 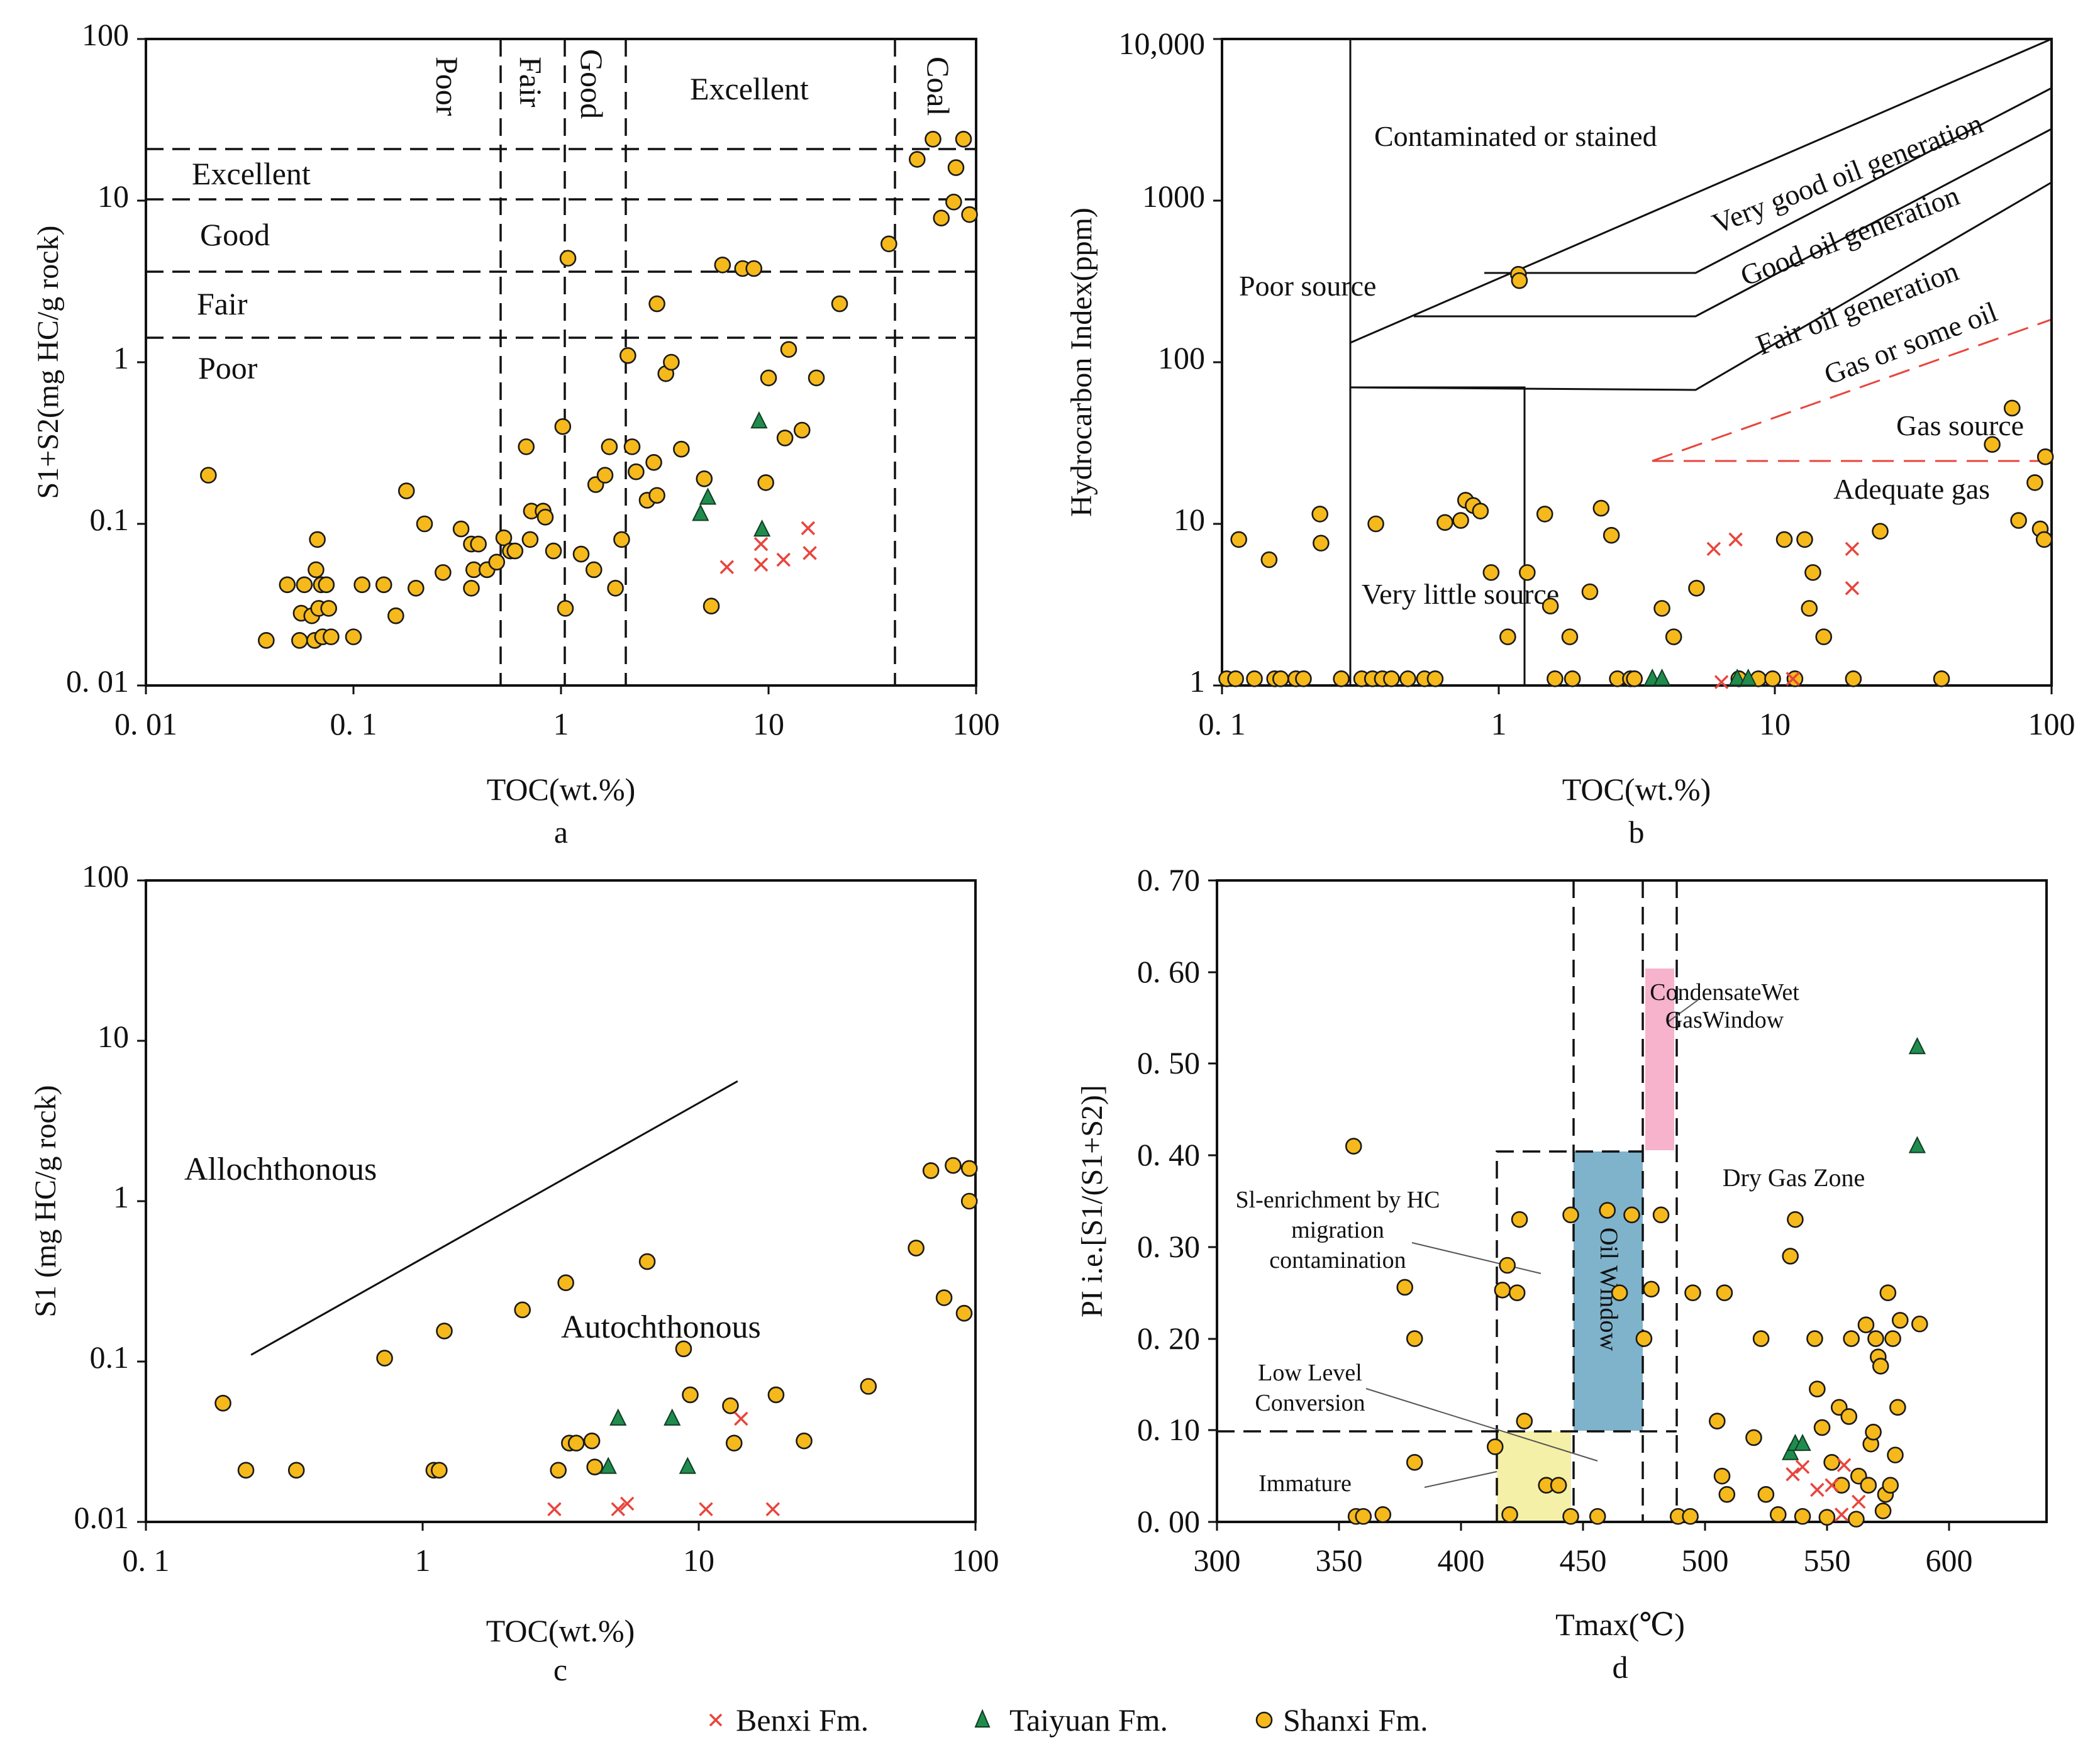 I want to click on x-tick-label: 0. 1, so click(x=353, y=723).